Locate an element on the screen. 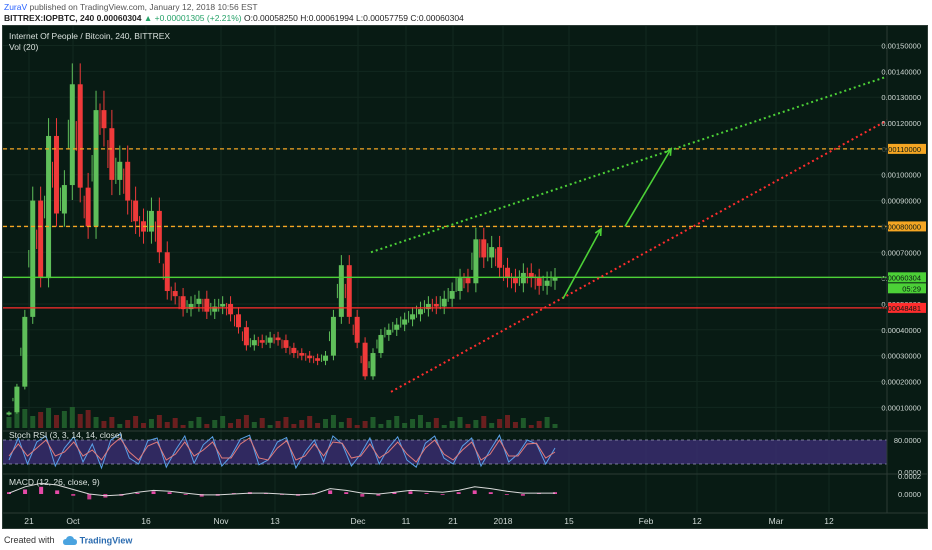 The image size is (932, 550). tradingview-cloud-icon is located at coordinates (70, 540).